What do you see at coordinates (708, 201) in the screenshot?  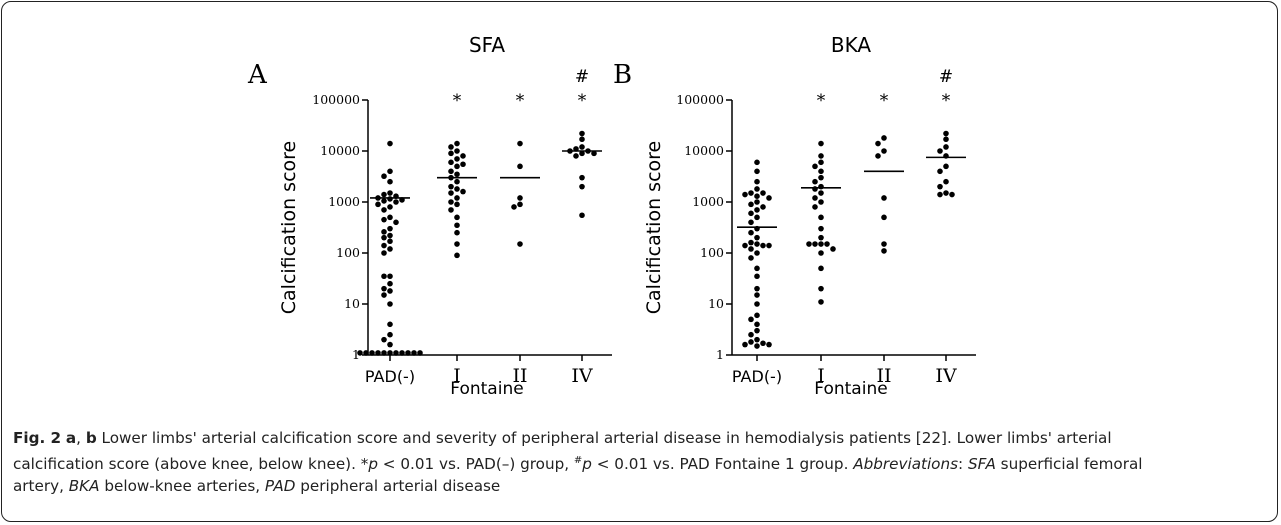 I see `panel-b-y-tick-label: 1000` at bounding box center [708, 201].